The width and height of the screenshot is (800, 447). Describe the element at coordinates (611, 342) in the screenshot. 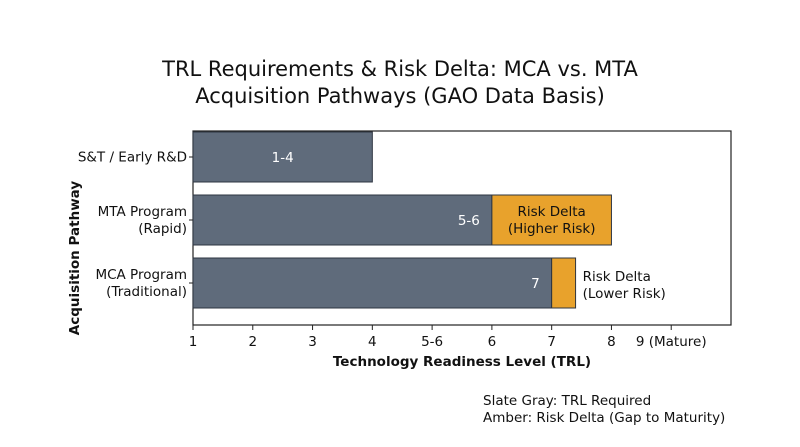

I see `x-tick-label-7: 8` at that location.